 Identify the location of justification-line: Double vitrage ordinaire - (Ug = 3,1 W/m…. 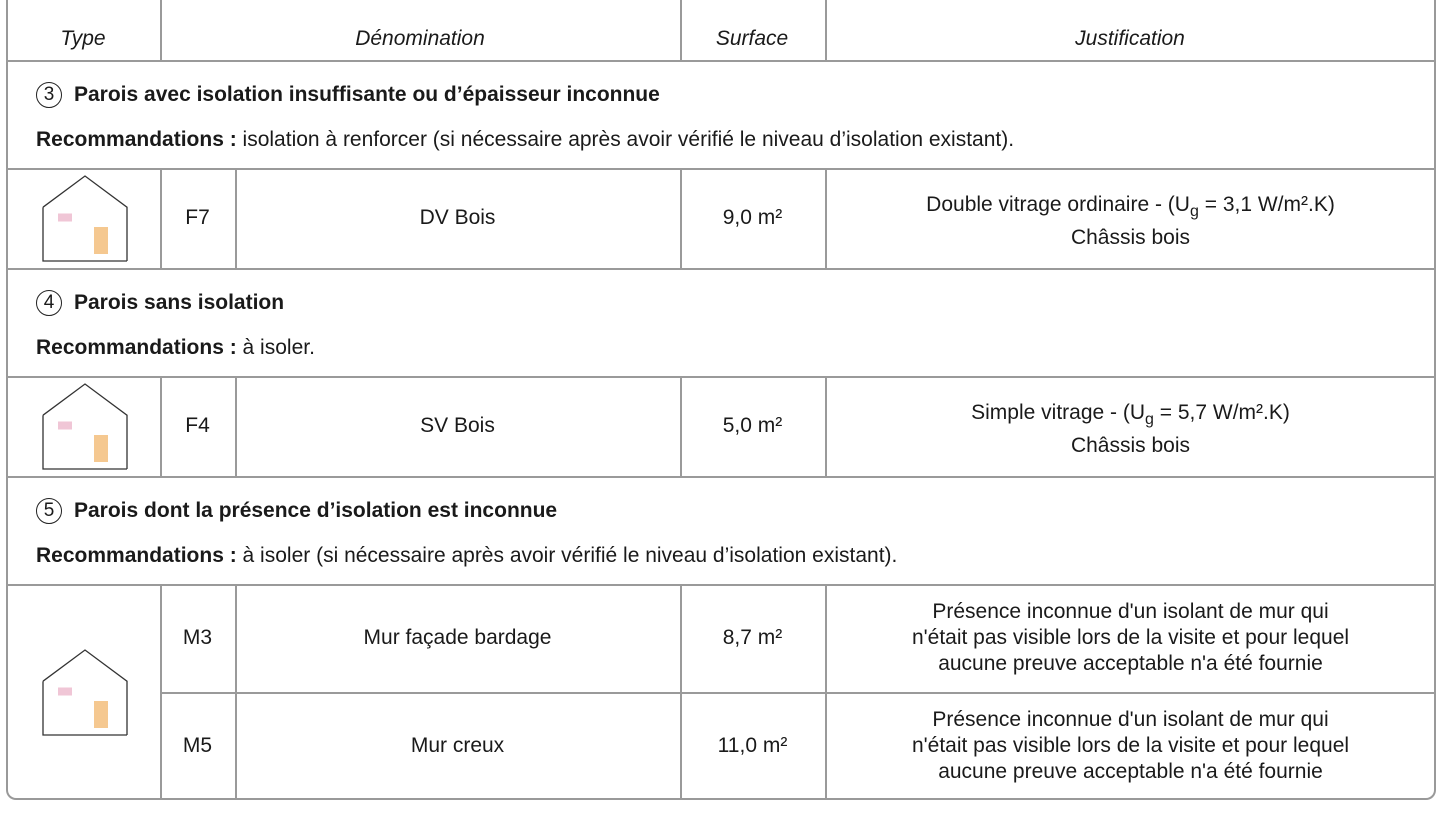
(1130, 208).